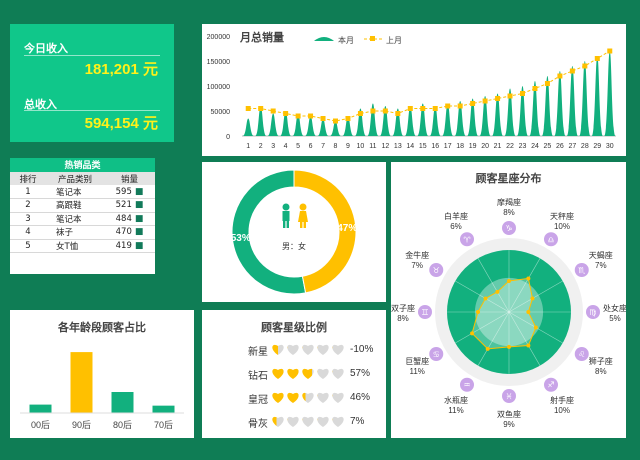 The image size is (640, 460). Describe the element at coordinates (398, 146) in the screenshot. I see `x-tick-label: 13` at that location.